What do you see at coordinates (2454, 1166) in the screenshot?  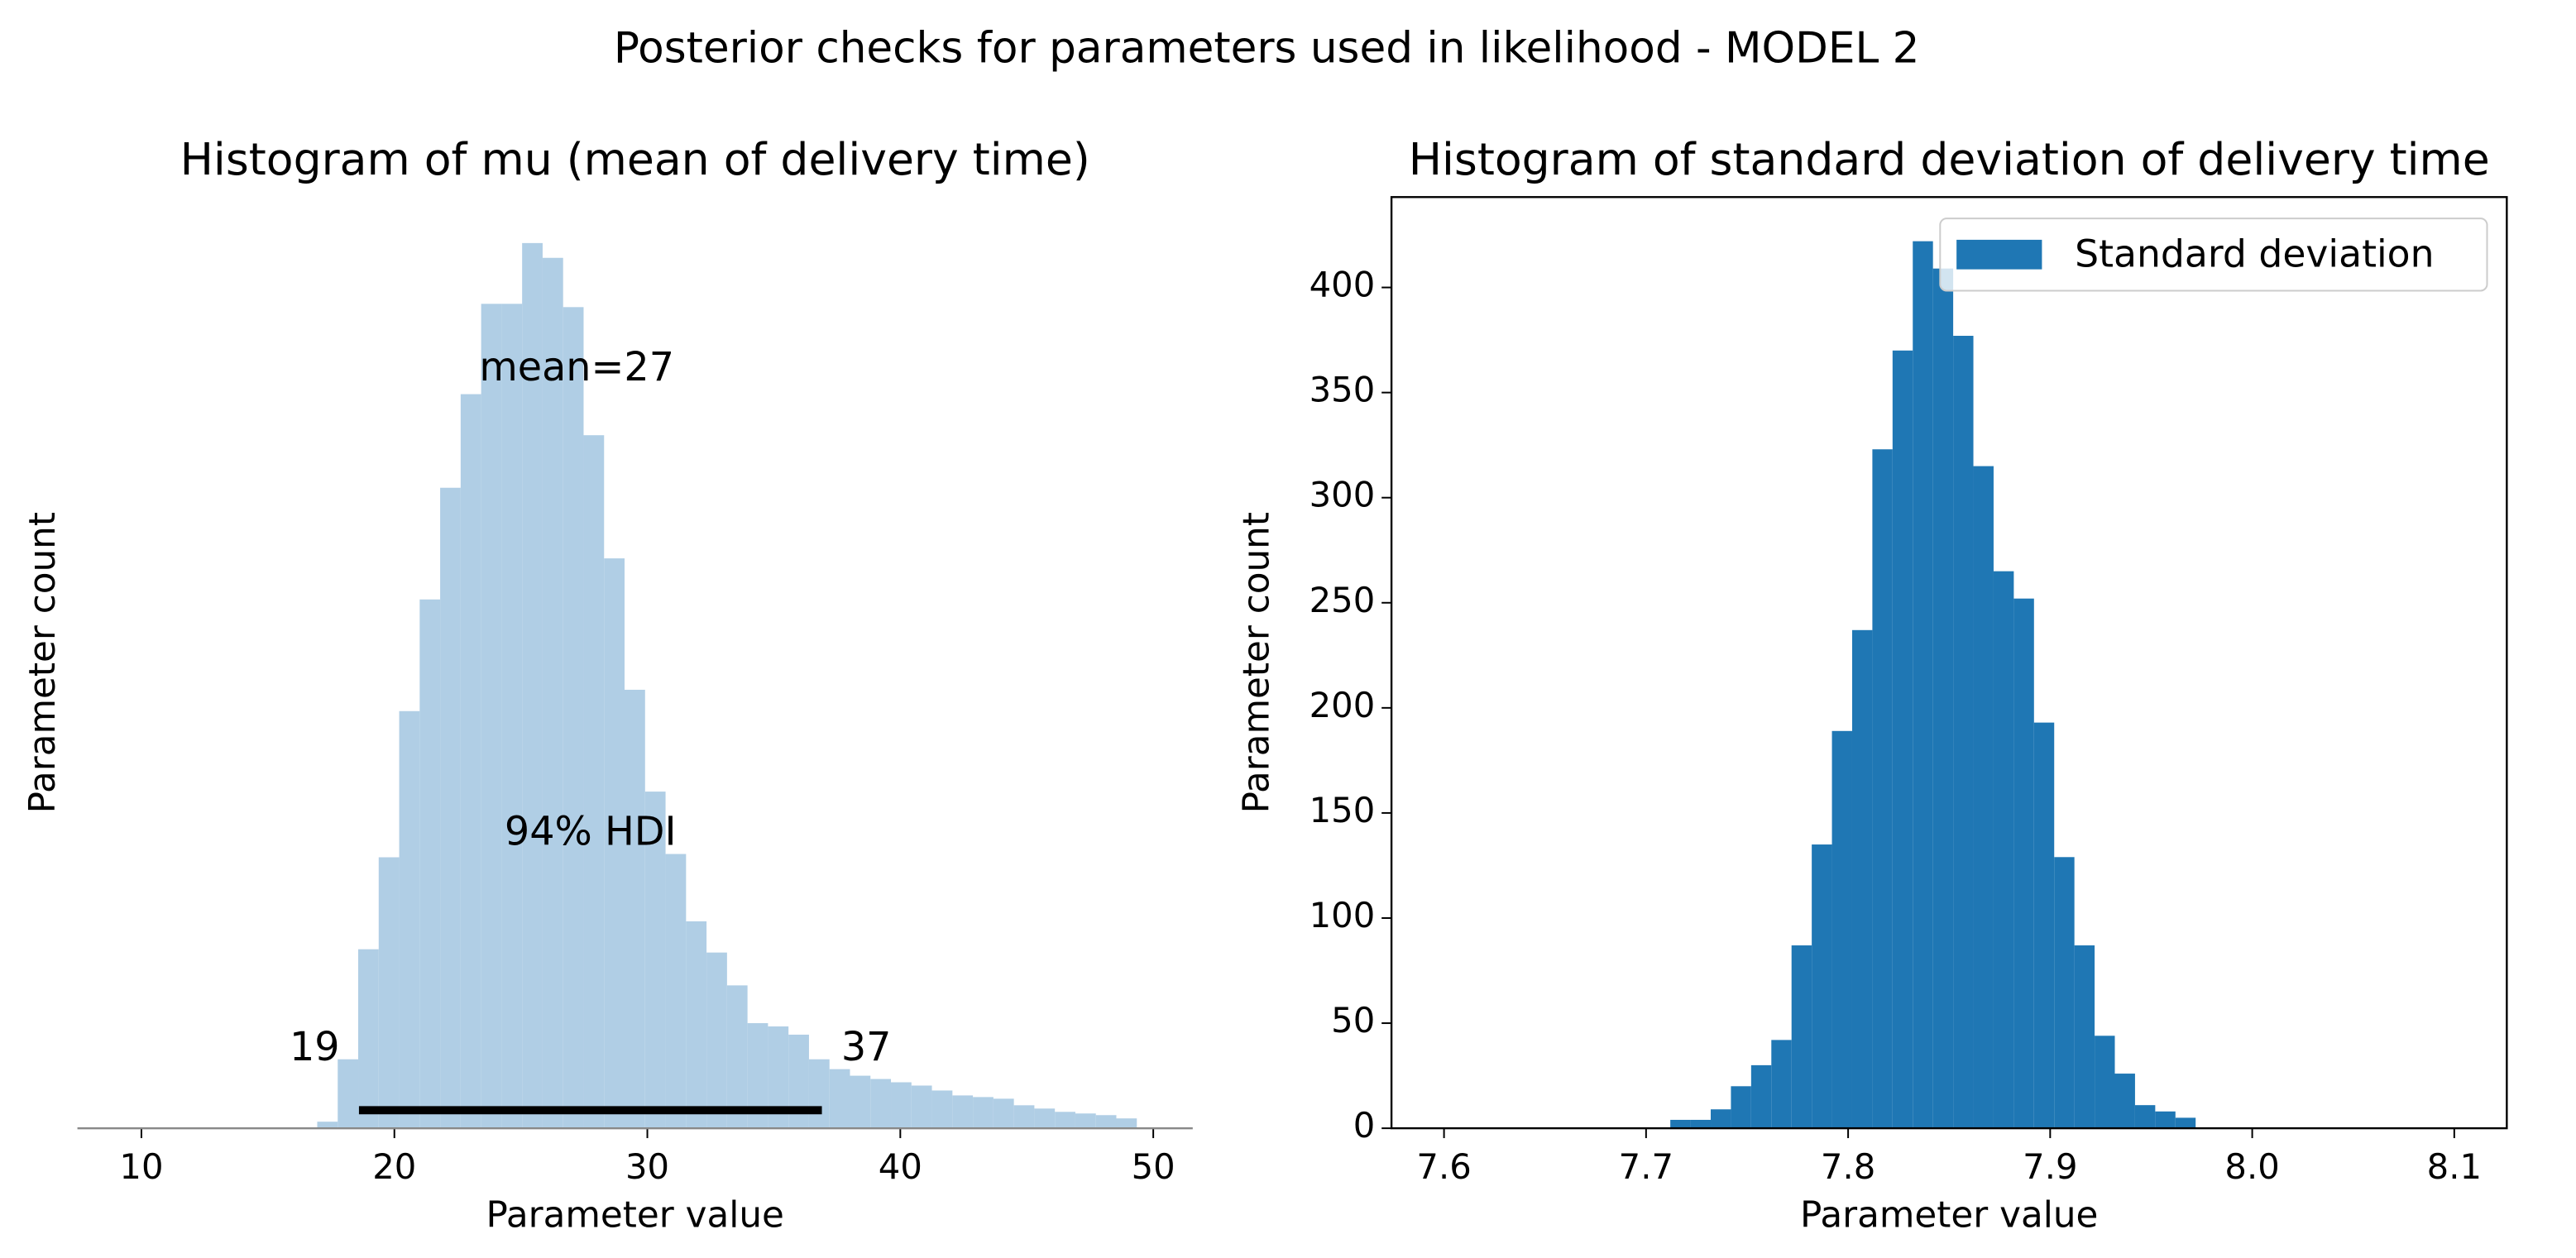 I see `x-tick-label: 8.1` at bounding box center [2454, 1166].